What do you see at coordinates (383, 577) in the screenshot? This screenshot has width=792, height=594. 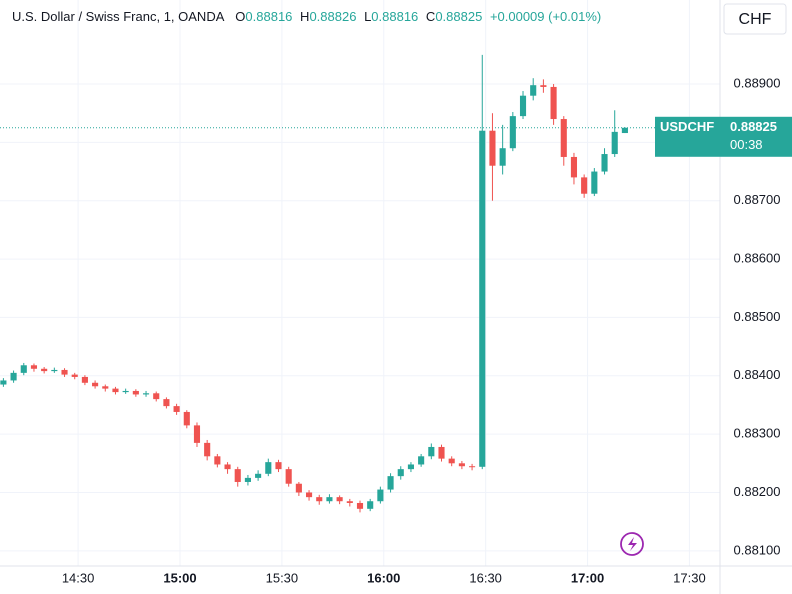 I see `x-tick-label: 16:00` at bounding box center [383, 577].